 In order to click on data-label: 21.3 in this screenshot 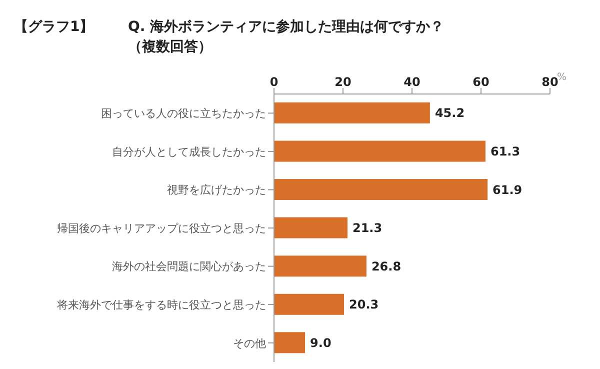, I will do `click(367, 228)`.